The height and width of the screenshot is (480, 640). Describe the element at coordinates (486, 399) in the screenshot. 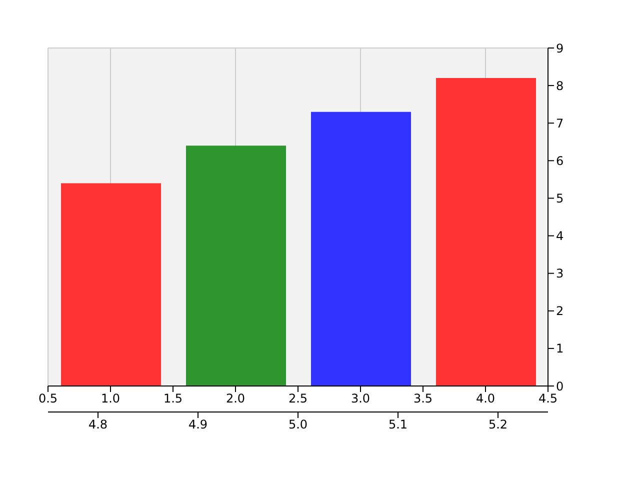

I see `x-tick-label: 4.0` at that location.